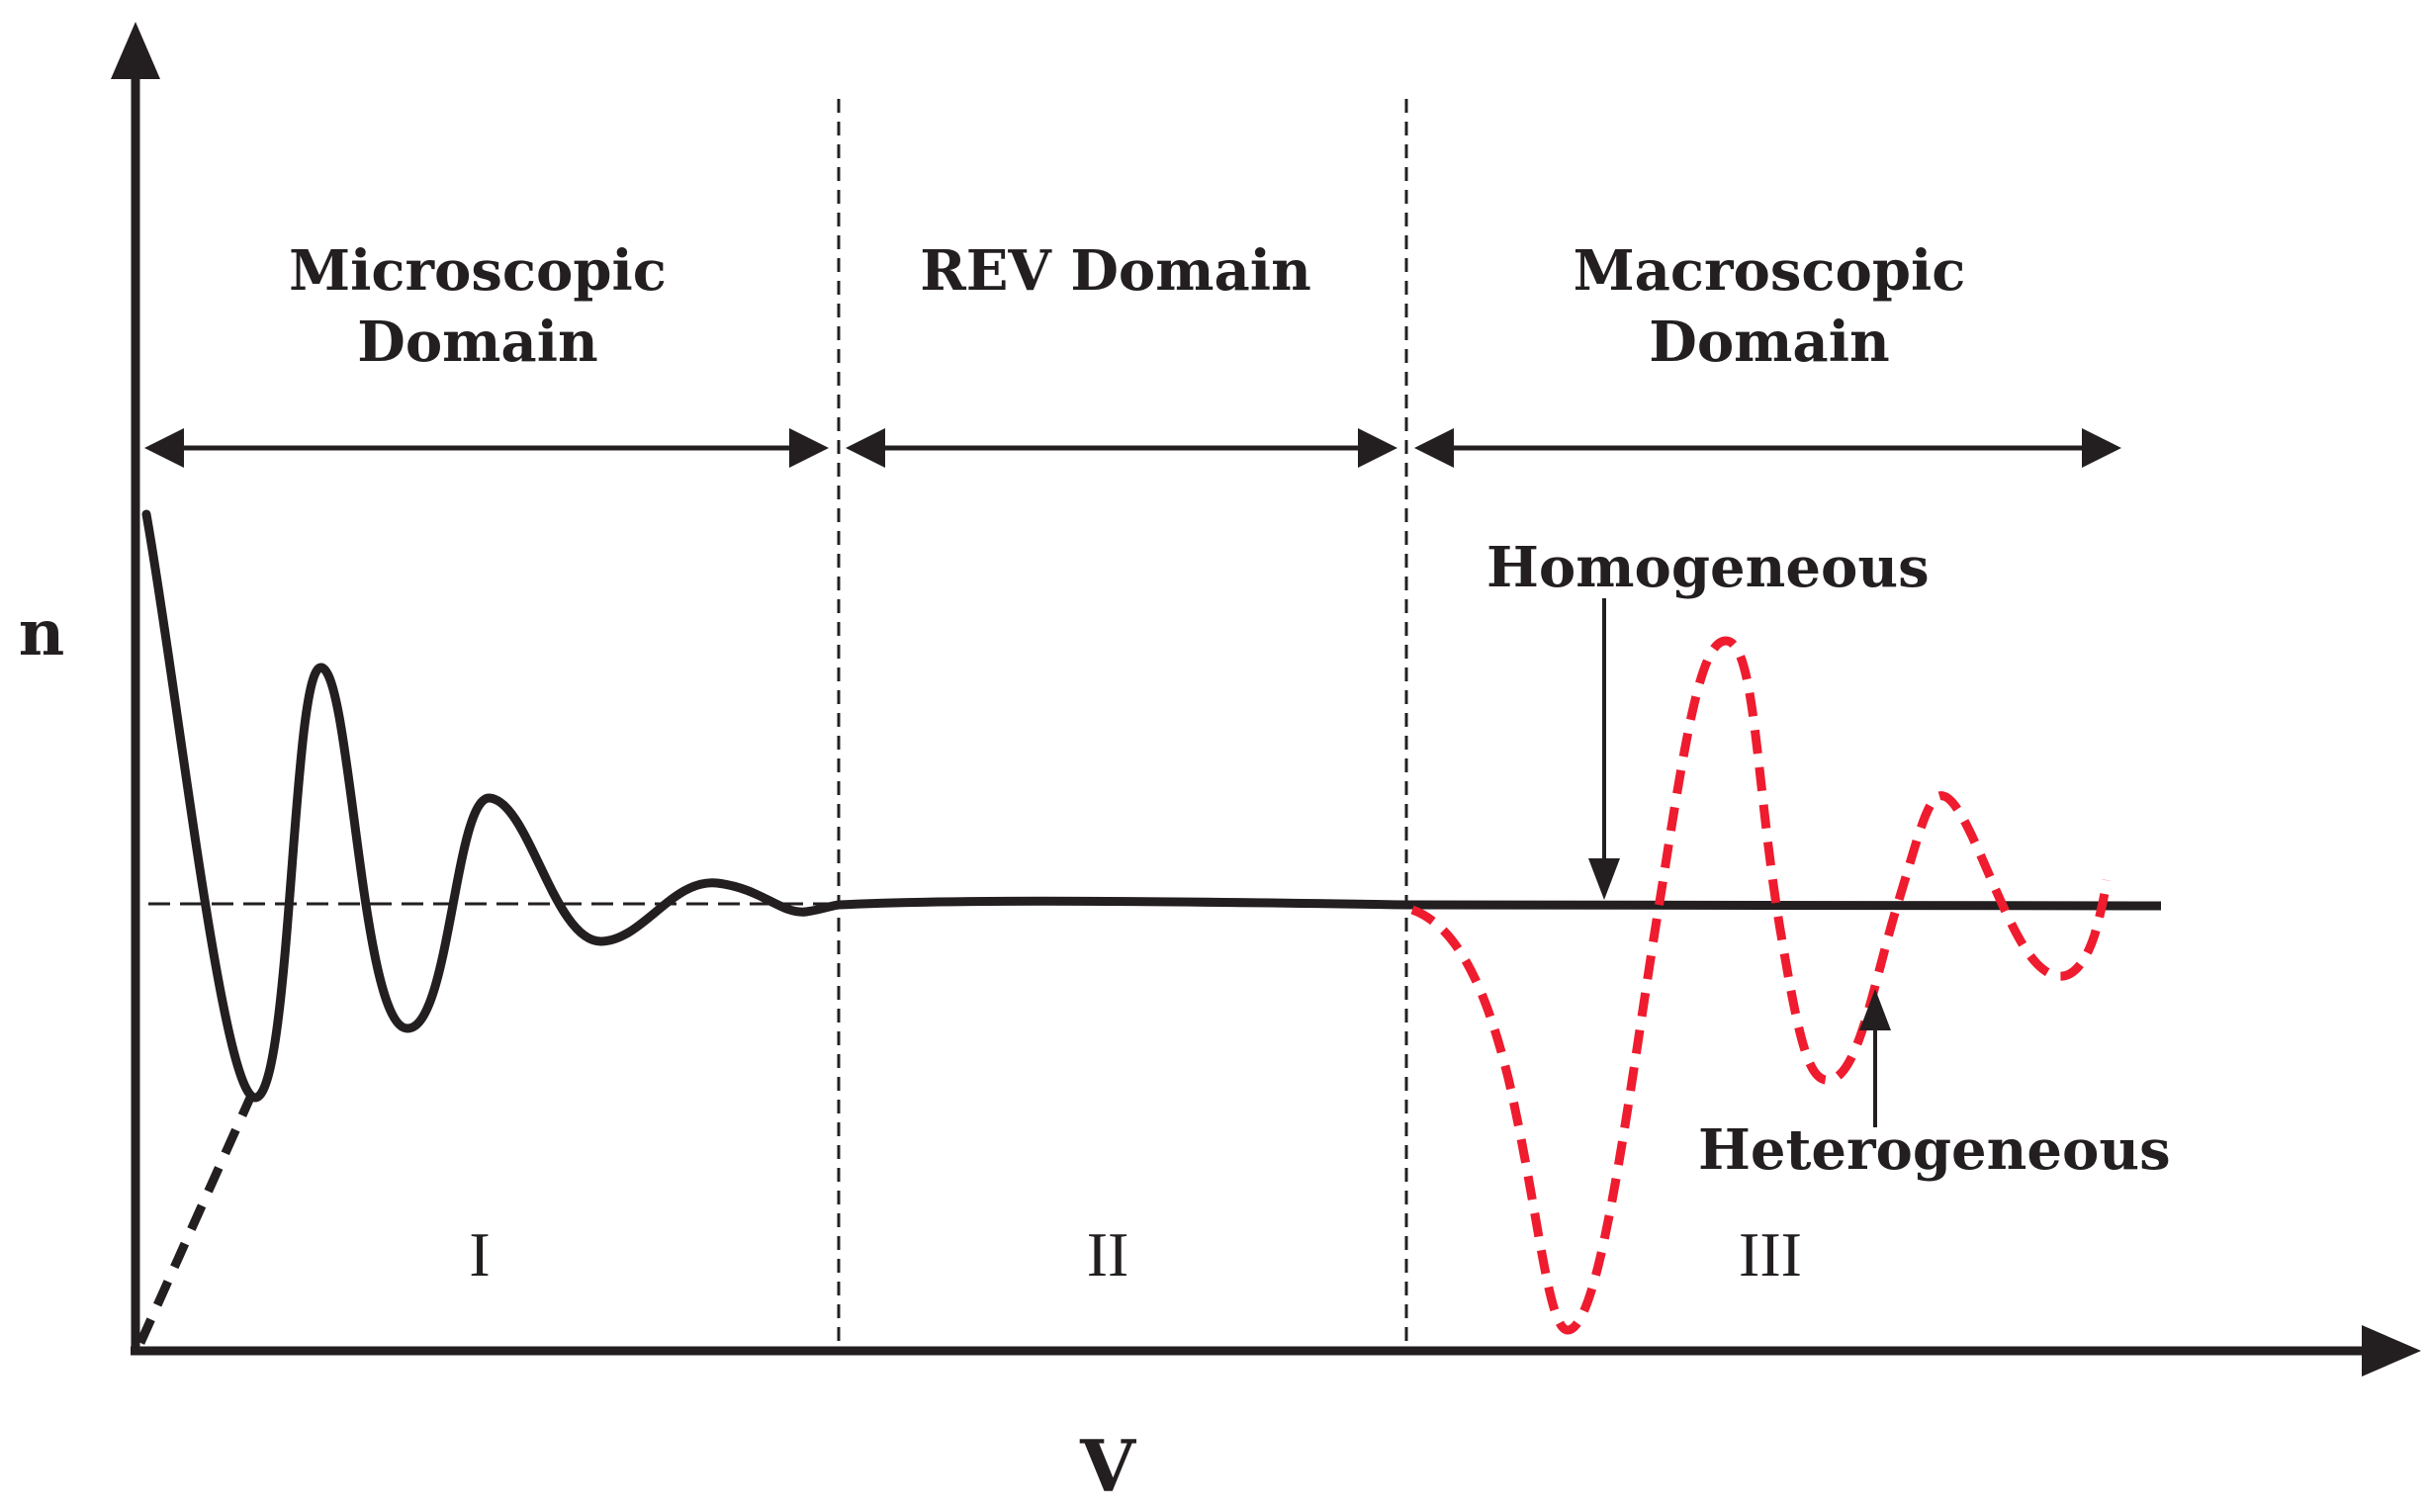 The height and width of the screenshot is (1512, 2430). Describe the element at coordinates (1875, 1058) in the screenshot. I see `heterogeneous-pointer` at that location.